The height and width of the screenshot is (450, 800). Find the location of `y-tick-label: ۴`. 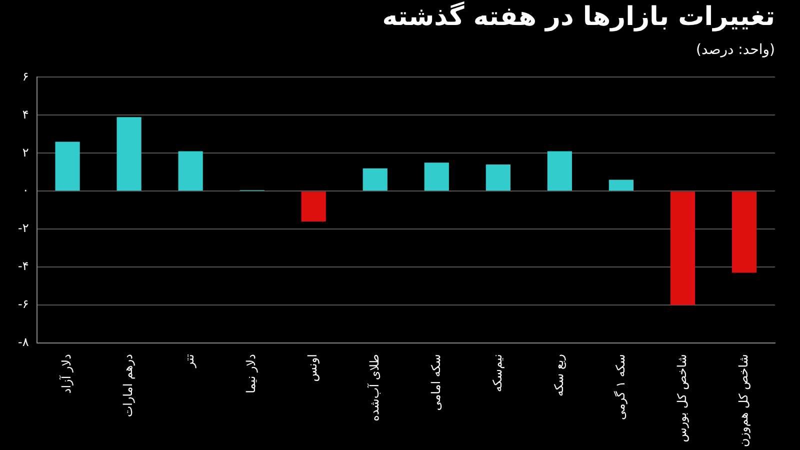

y-tick-label: ۴ is located at coordinates (25, 114).